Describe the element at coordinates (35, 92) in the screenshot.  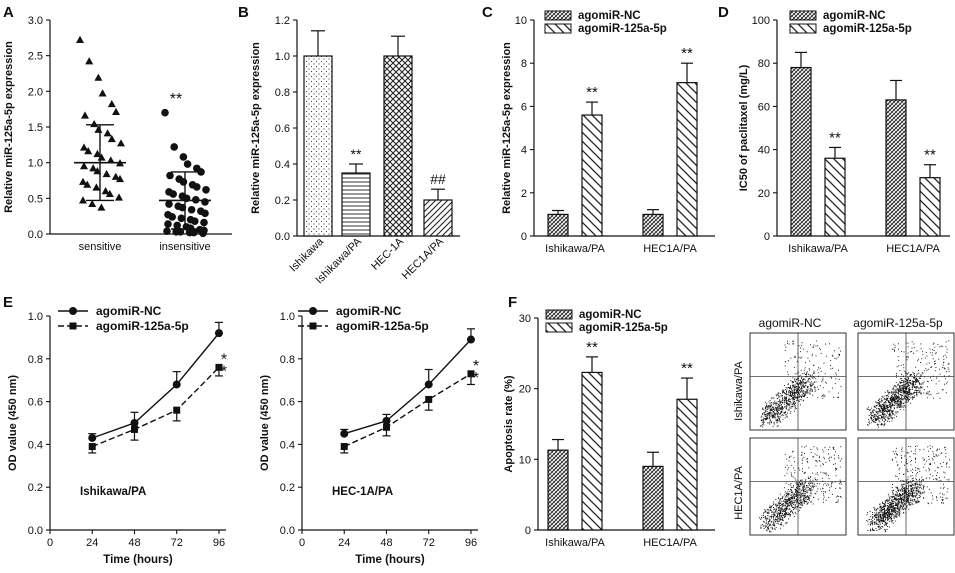
I see `y-tick-label: 2.0` at that location.